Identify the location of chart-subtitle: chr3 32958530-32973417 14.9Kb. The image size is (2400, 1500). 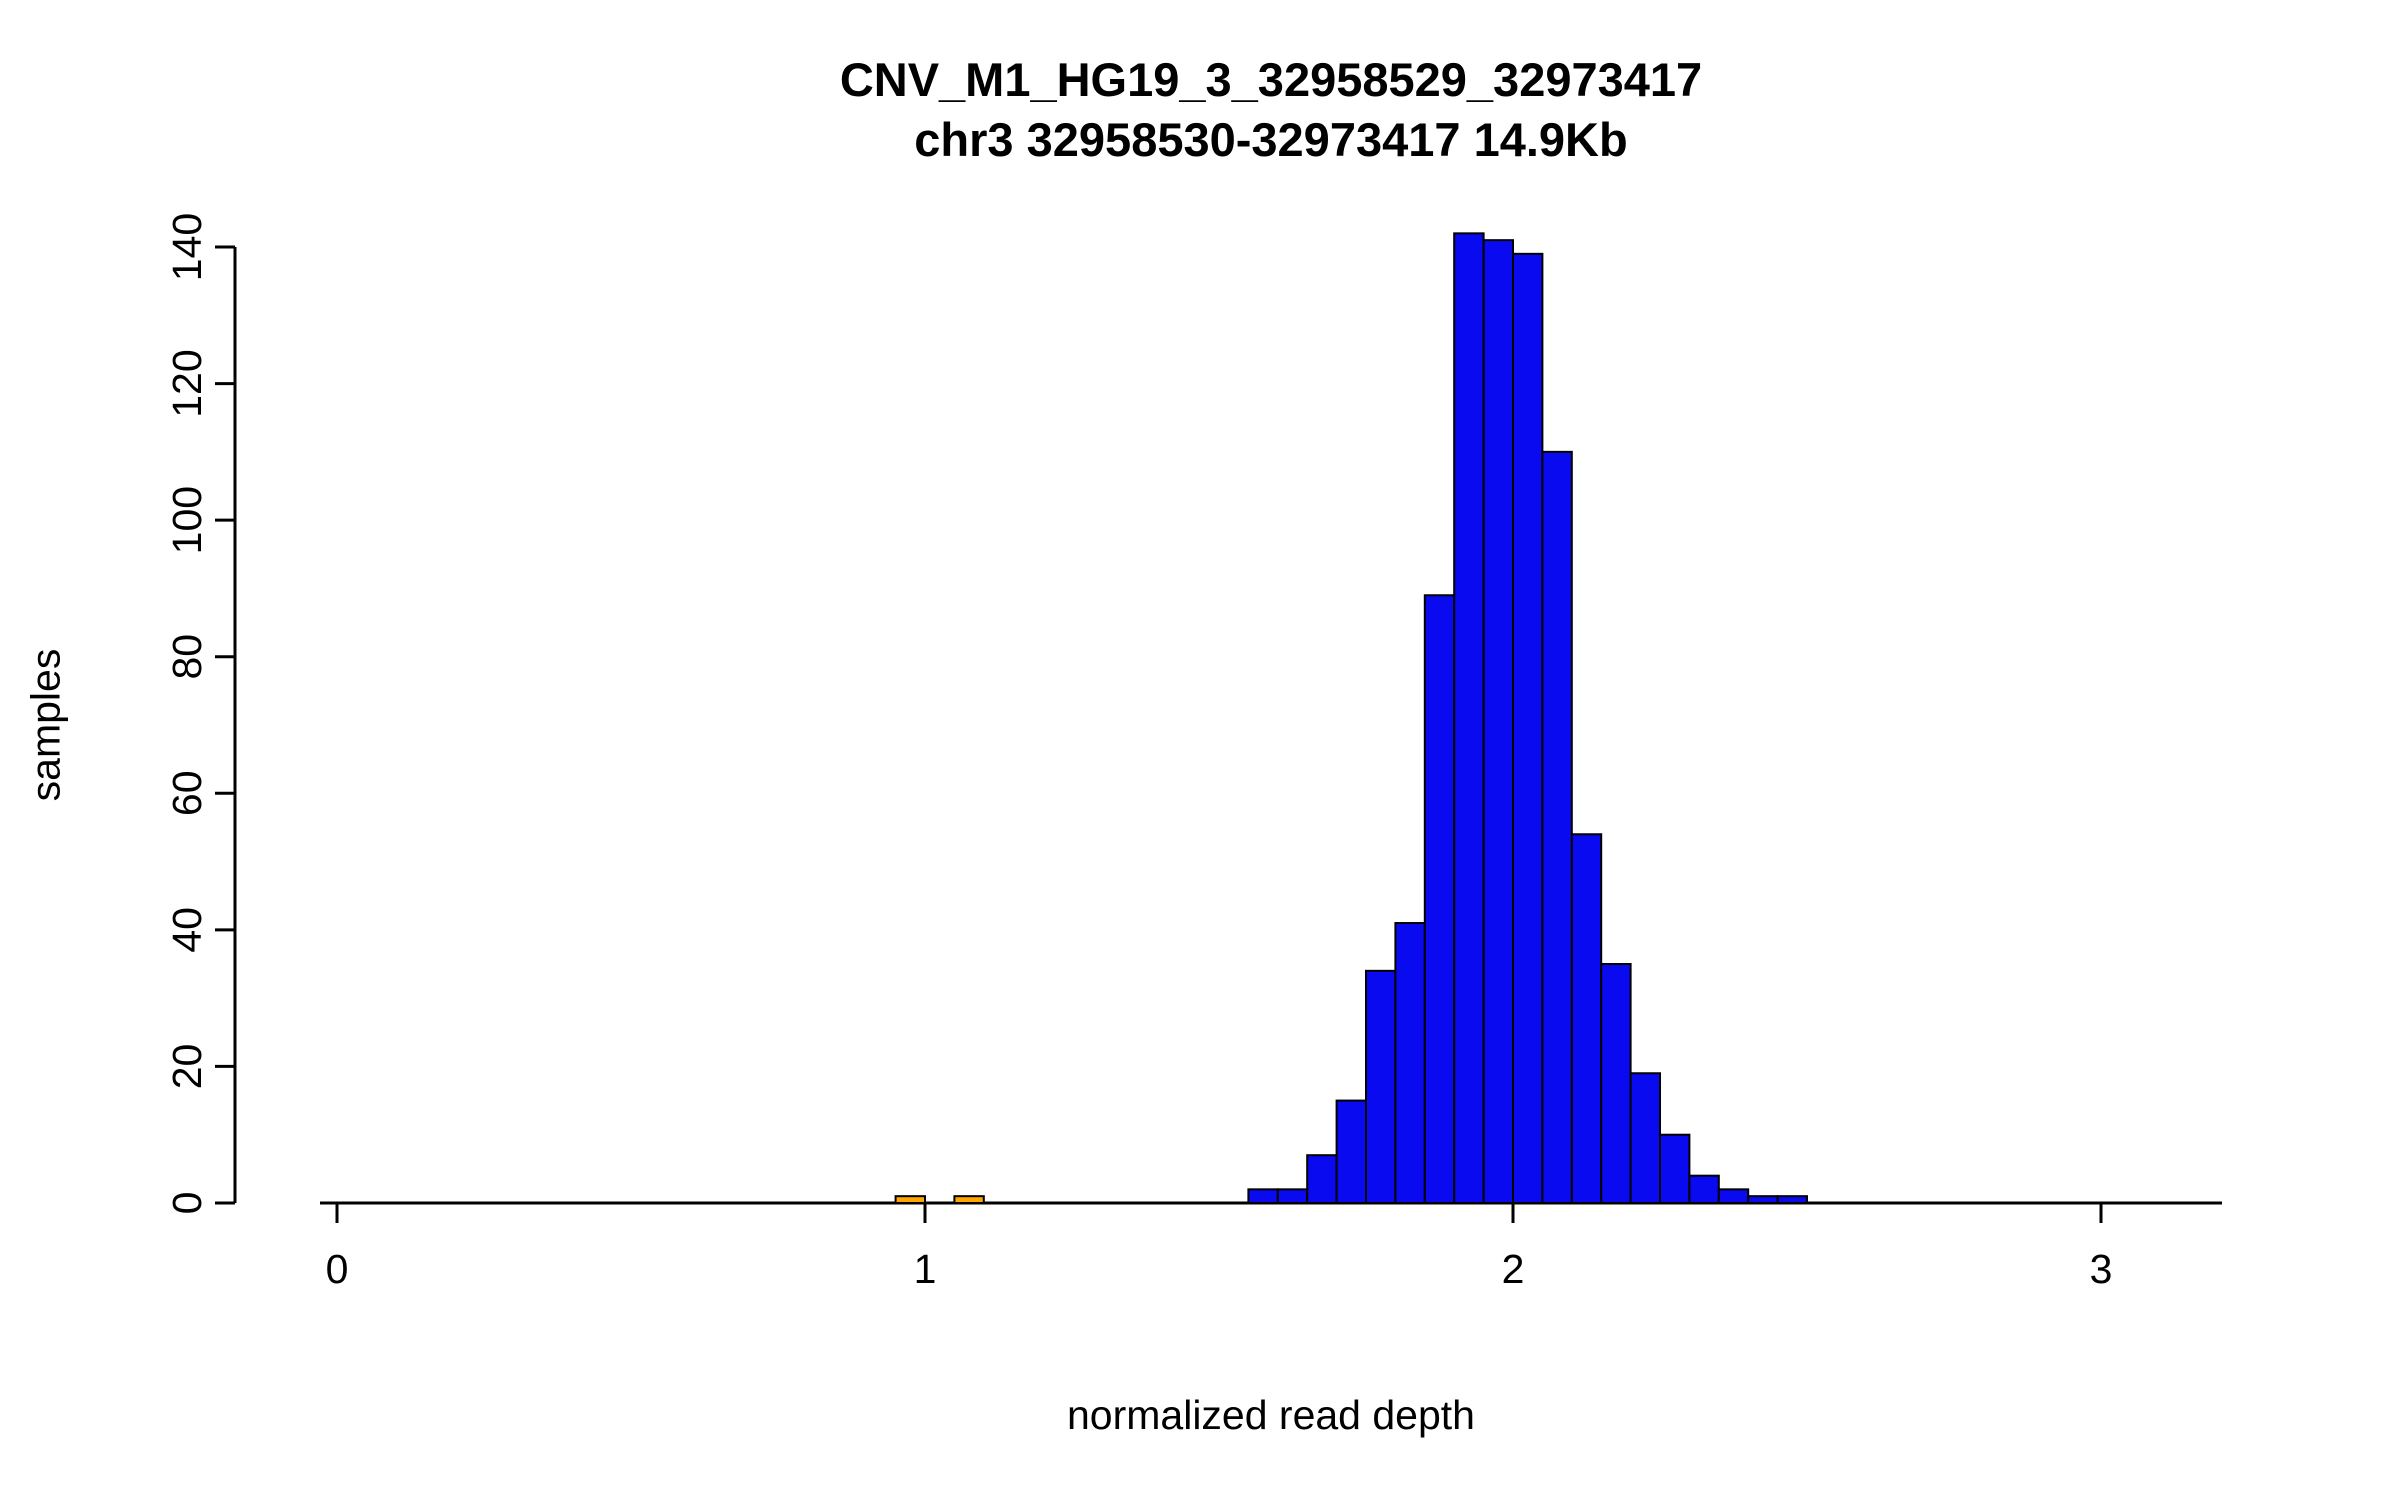
(1271, 139).